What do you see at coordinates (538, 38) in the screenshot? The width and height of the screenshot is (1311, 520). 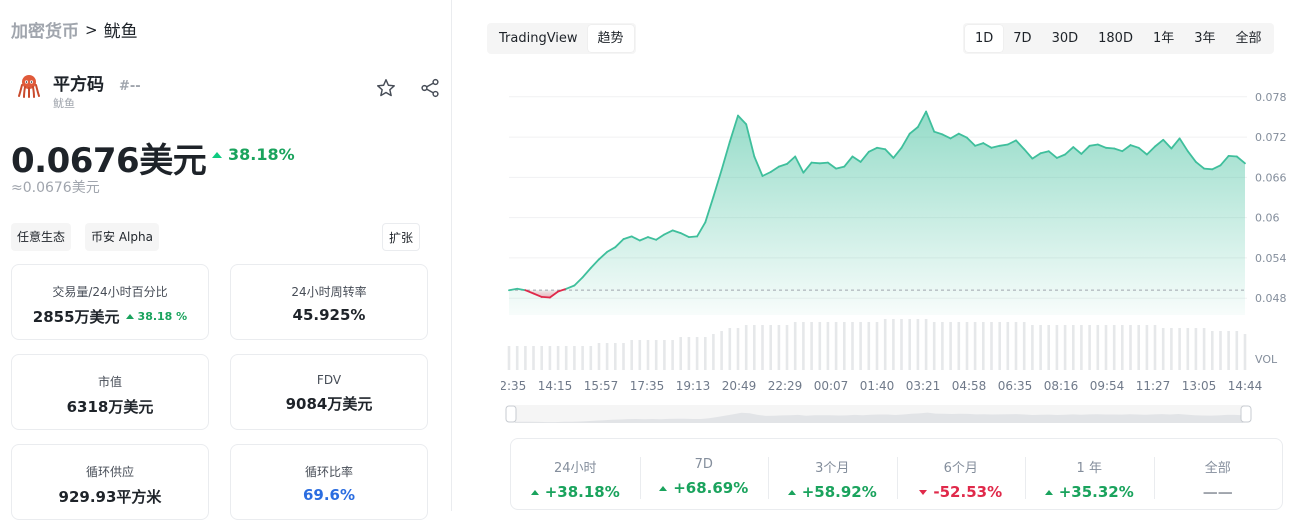 I see `tab-tradingview: TradingView` at bounding box center [538, 38].